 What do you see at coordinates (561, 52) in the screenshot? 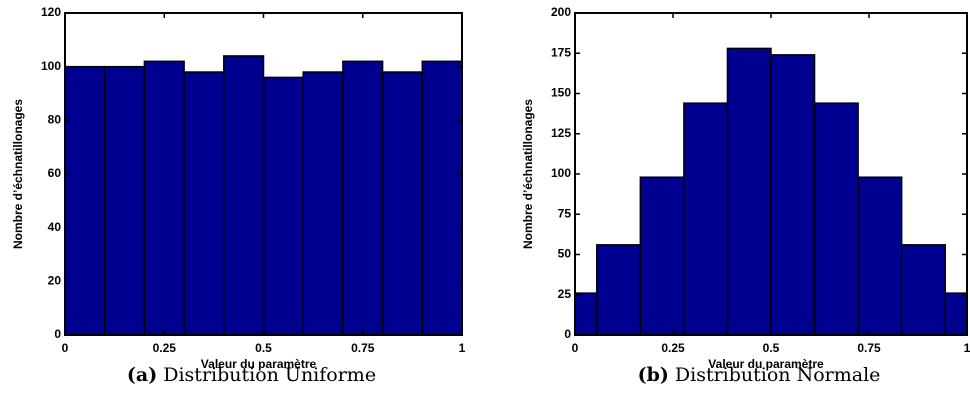
I see `y-tick-label: 175` at bounding box center [561, 52].